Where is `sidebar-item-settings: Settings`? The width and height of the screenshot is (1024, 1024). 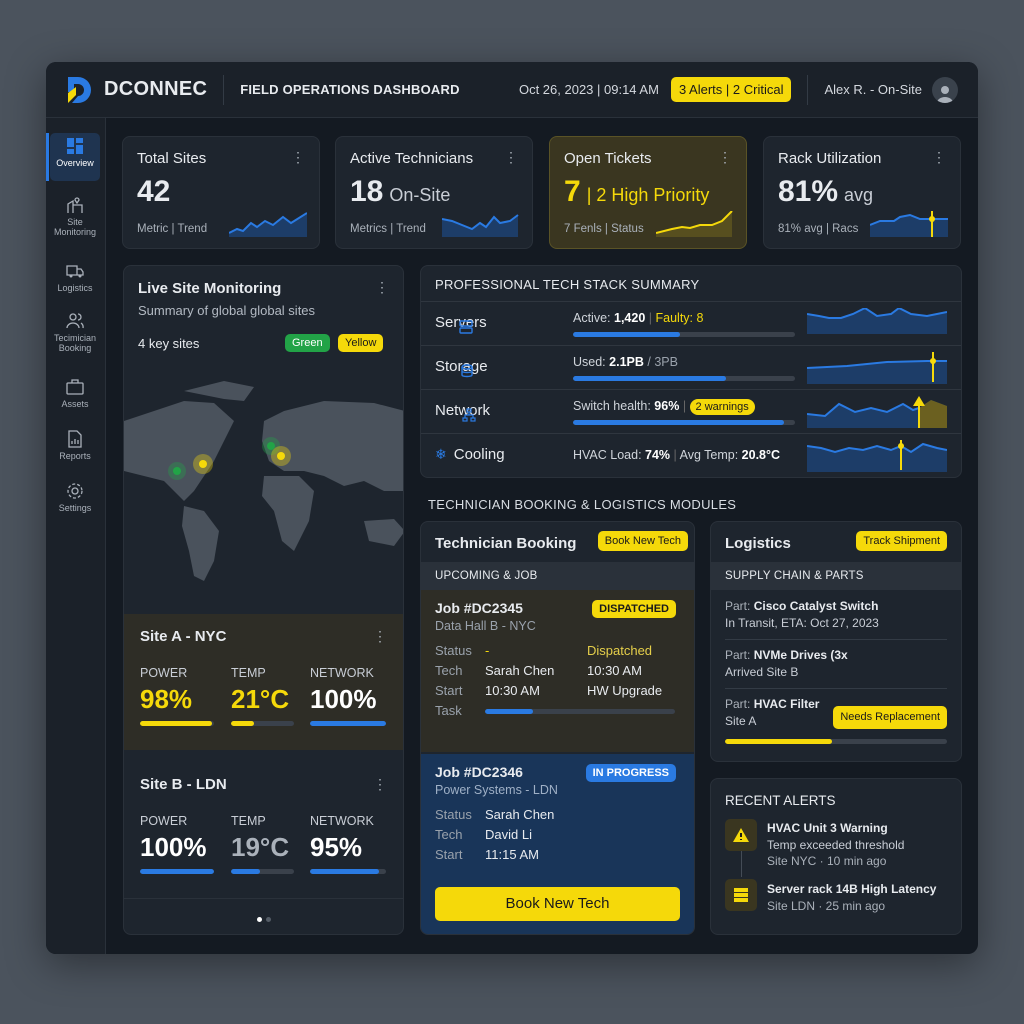 sidebar-item-settings: Settings is located at coordinates (75, 495).